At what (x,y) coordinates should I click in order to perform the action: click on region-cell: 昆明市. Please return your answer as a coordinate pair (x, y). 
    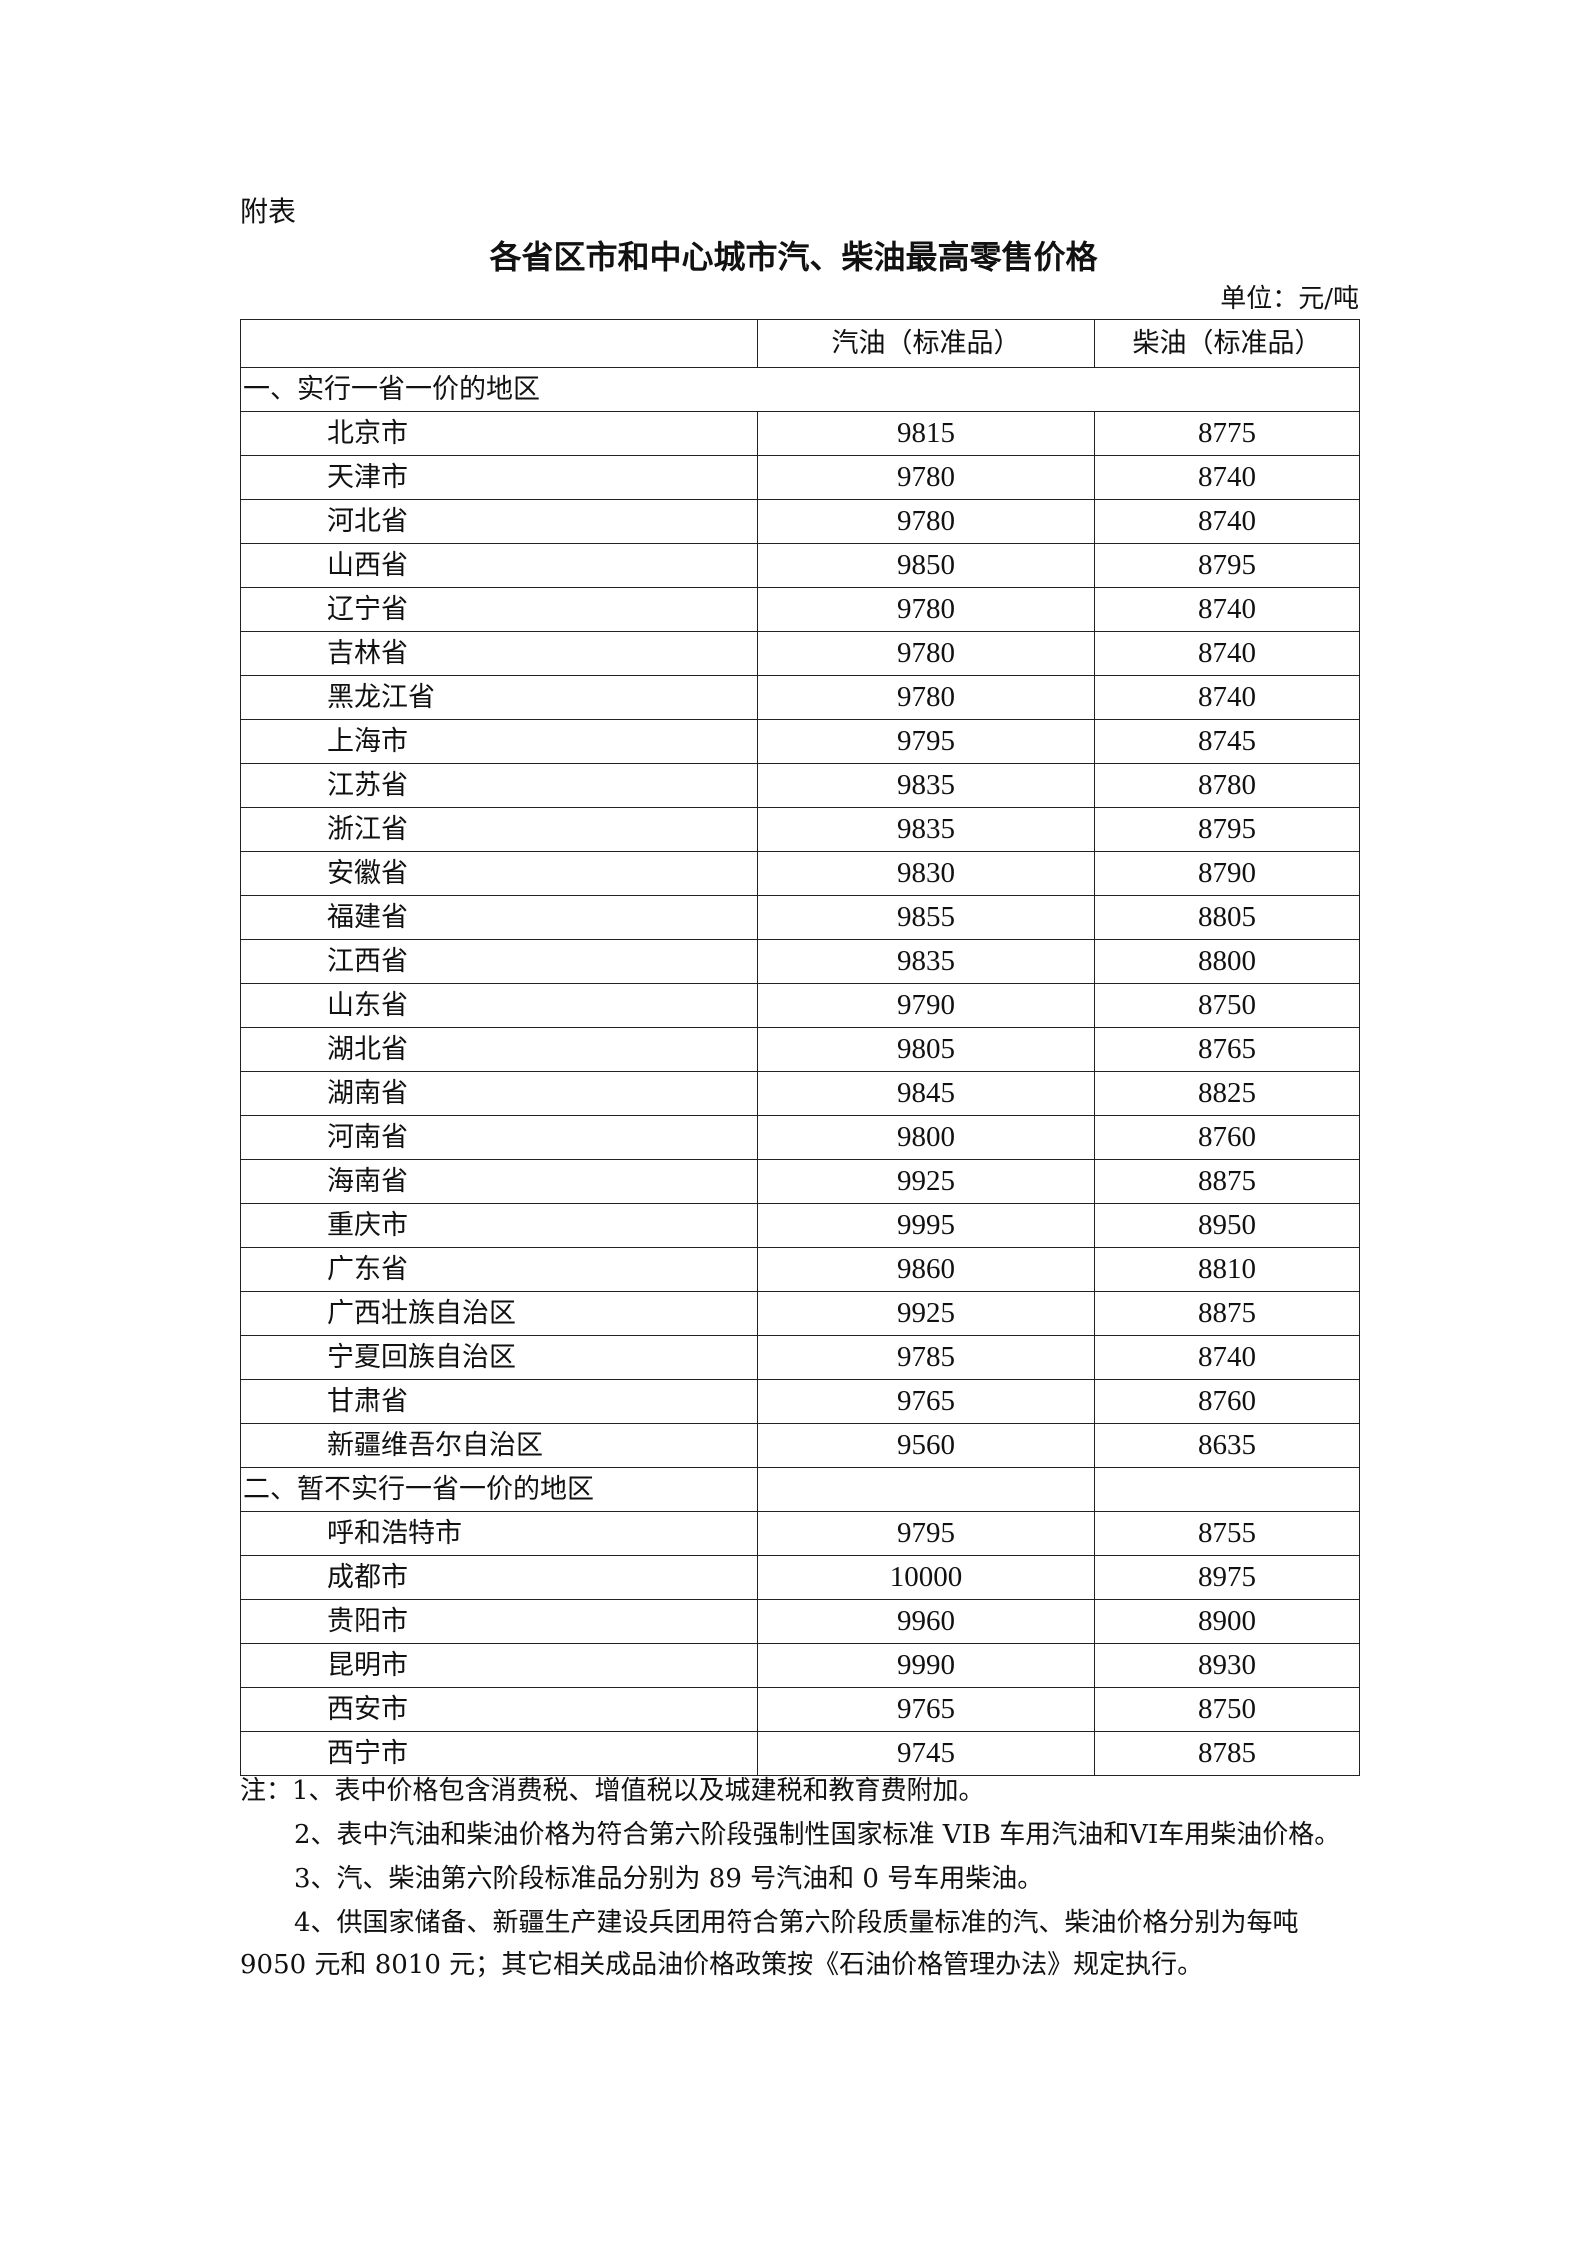
    Looking at the image, I should click on (499, 1665).